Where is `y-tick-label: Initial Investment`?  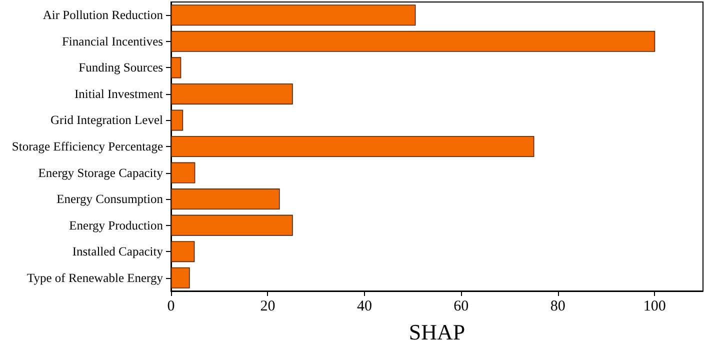
y-tick-label: Initial Investment is located at coordinates (119, 93).